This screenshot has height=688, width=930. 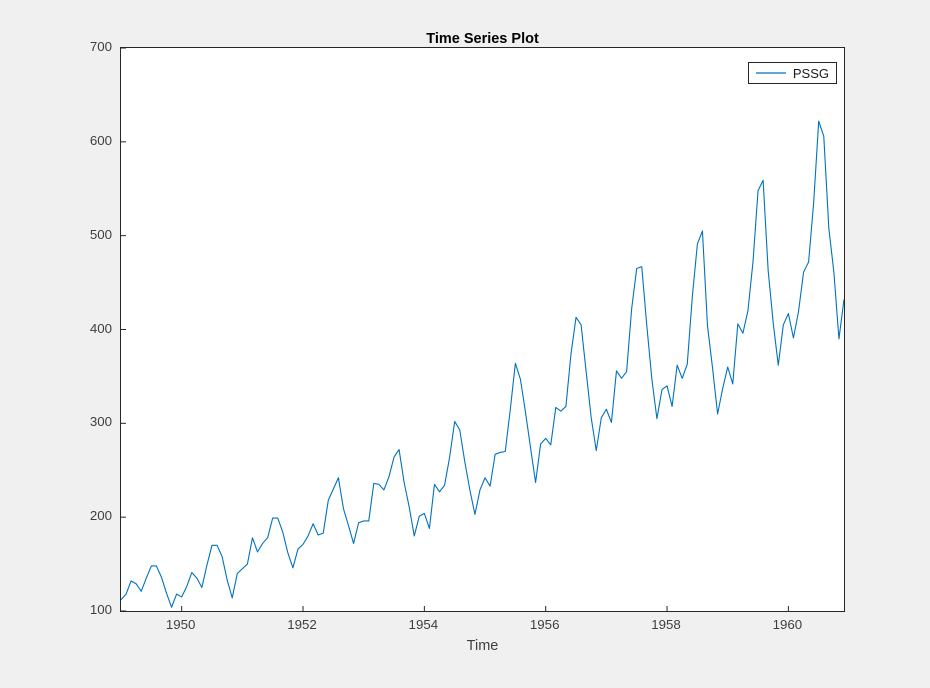 What do you see at coordinates (180, 624) in the screenshot?
I see `x-tick-label: 1950` at bounding box center [180, 624].